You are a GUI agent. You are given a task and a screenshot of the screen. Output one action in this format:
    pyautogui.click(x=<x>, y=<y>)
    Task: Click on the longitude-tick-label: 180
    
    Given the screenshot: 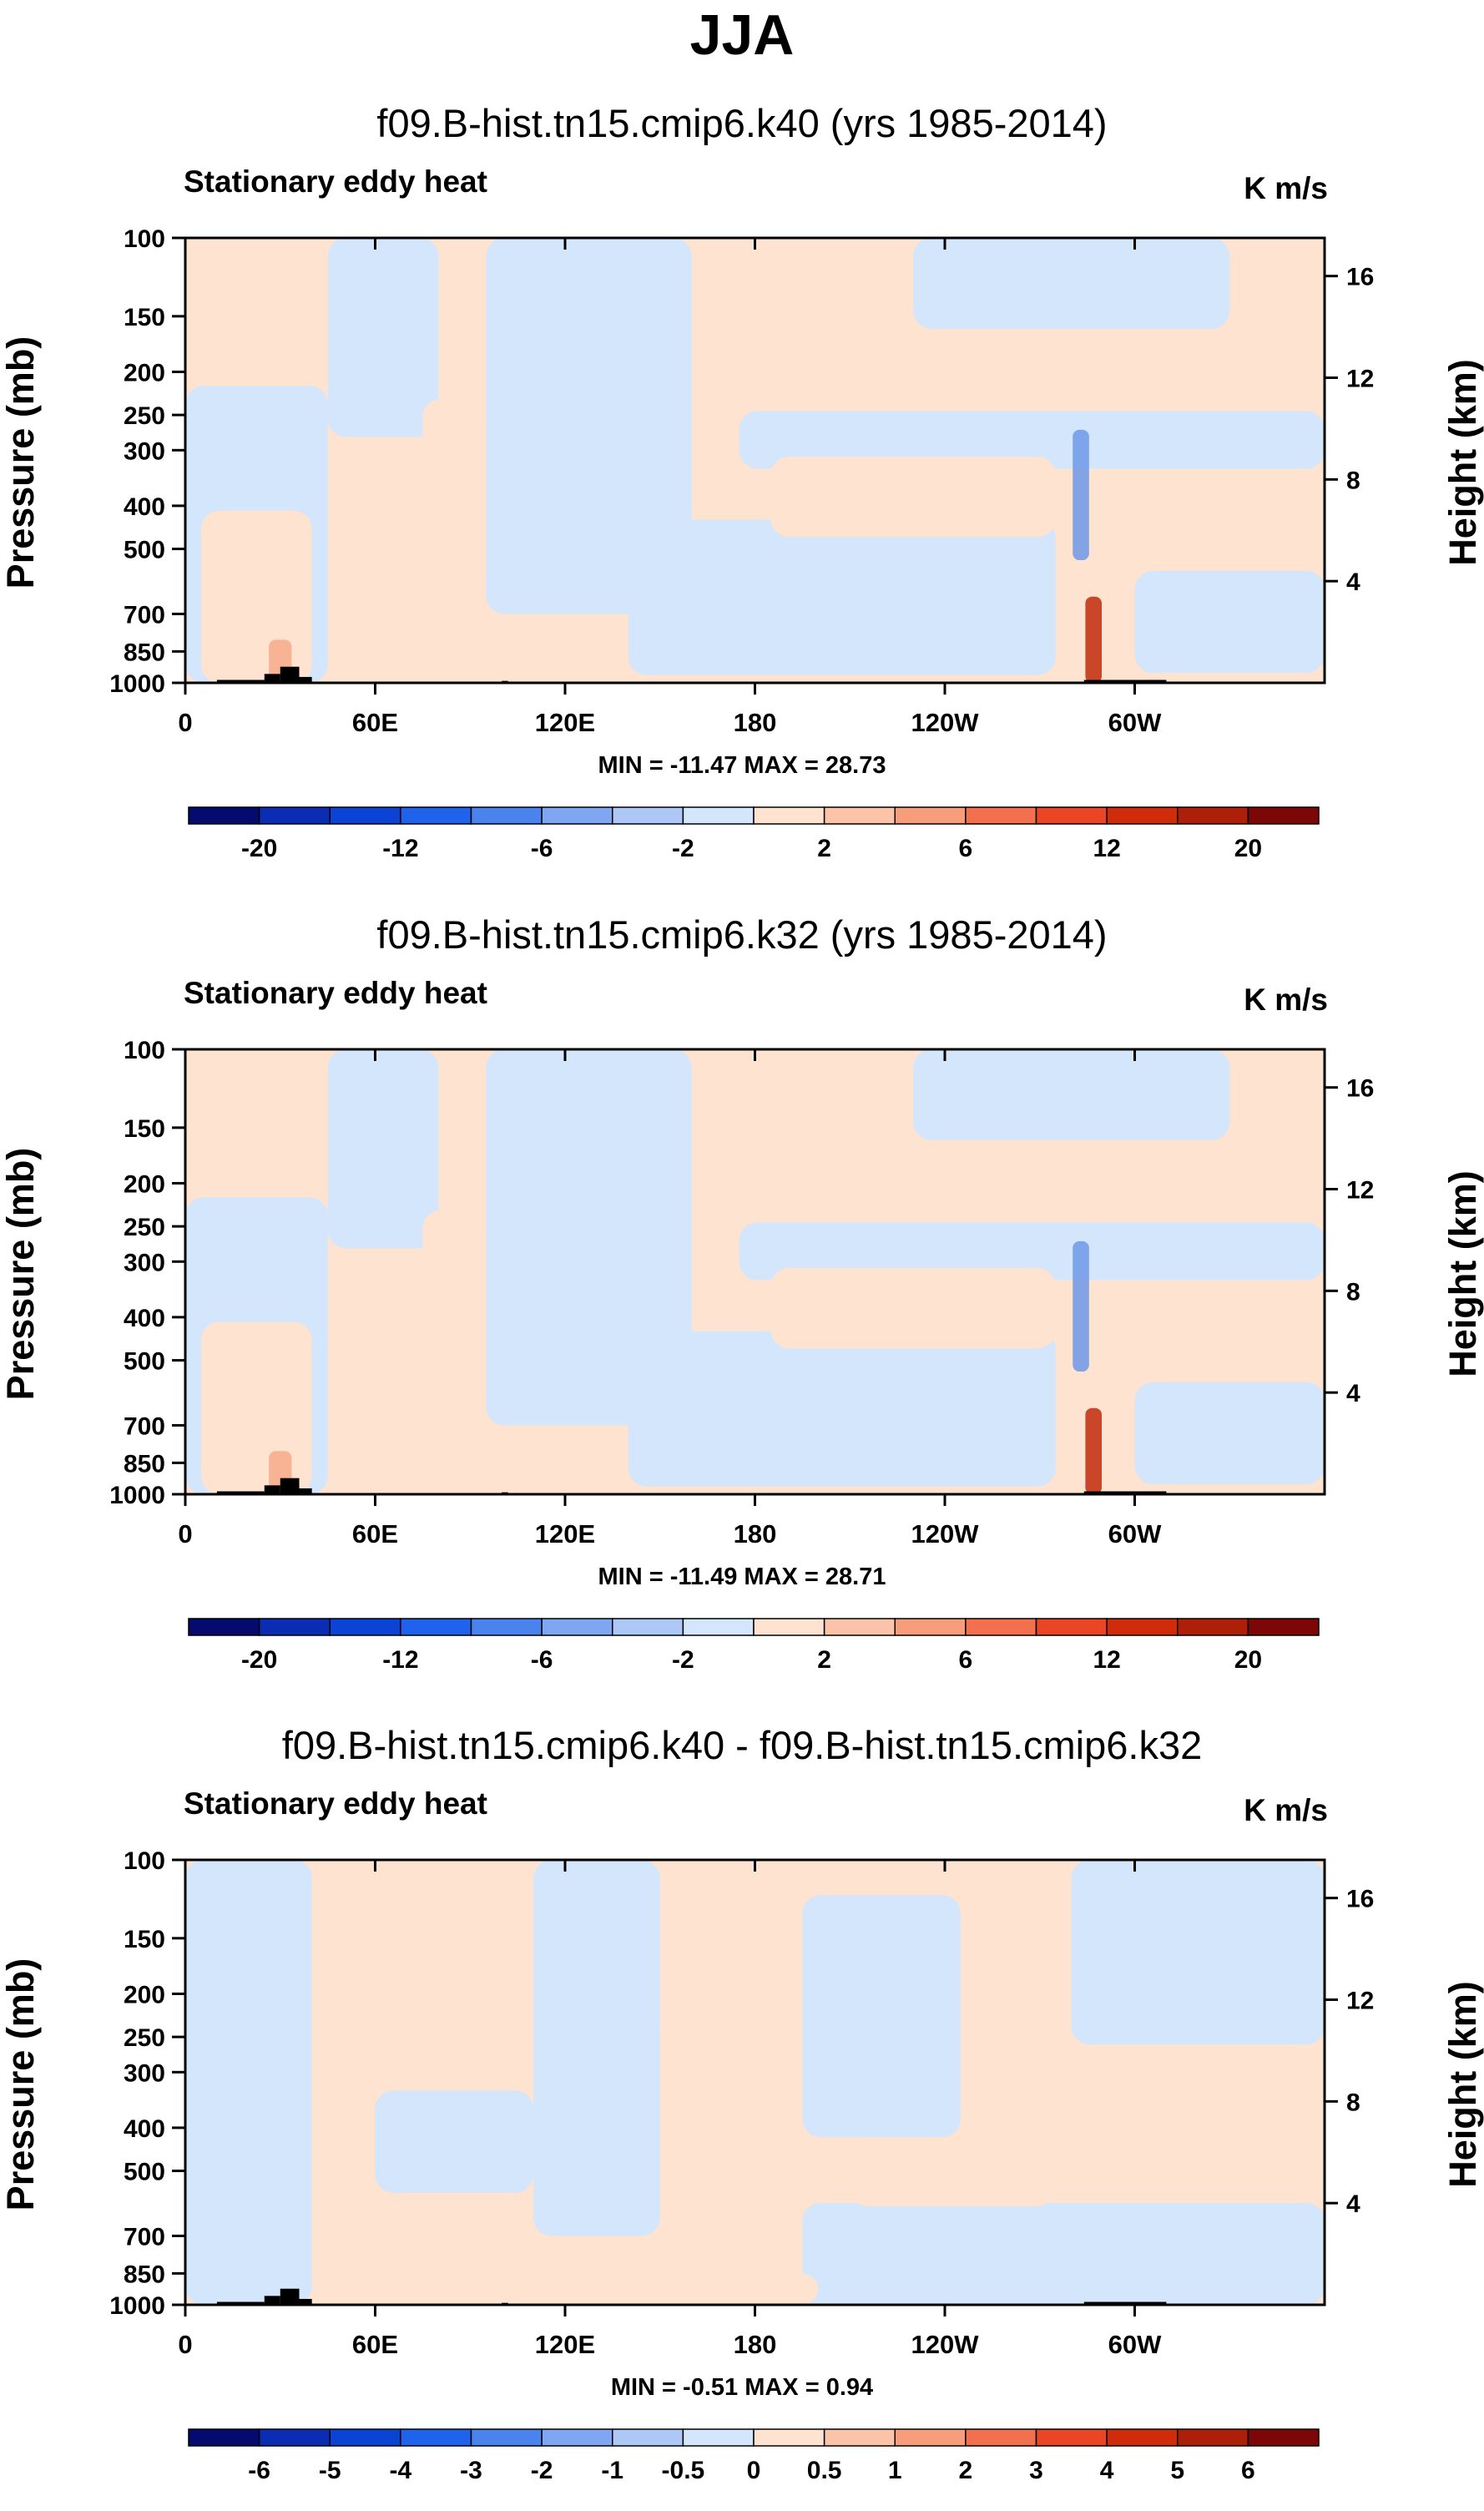 What is the action you would take?
    pyautogui.click(x=755, y=722)
    